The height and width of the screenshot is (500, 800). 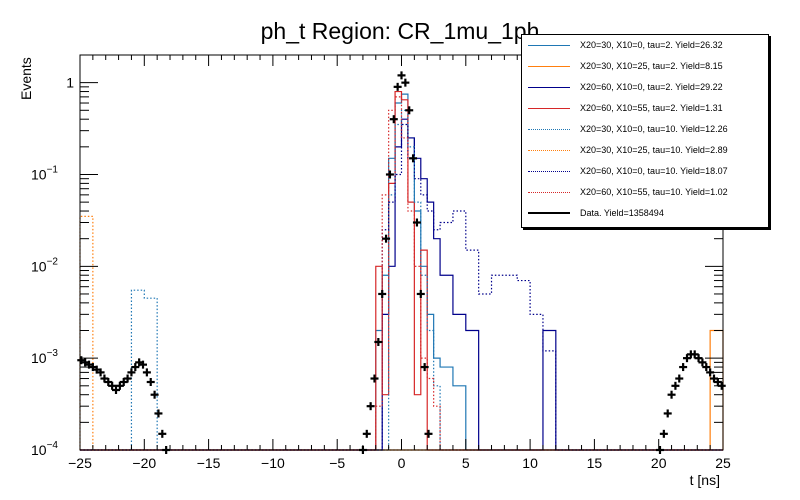 What do you see at coordinates (654, 129) in the screenshot?
I see `legend-label: X20=30, X10=0, tau=10. Yield=12.26` at bounding box center [654, 129].